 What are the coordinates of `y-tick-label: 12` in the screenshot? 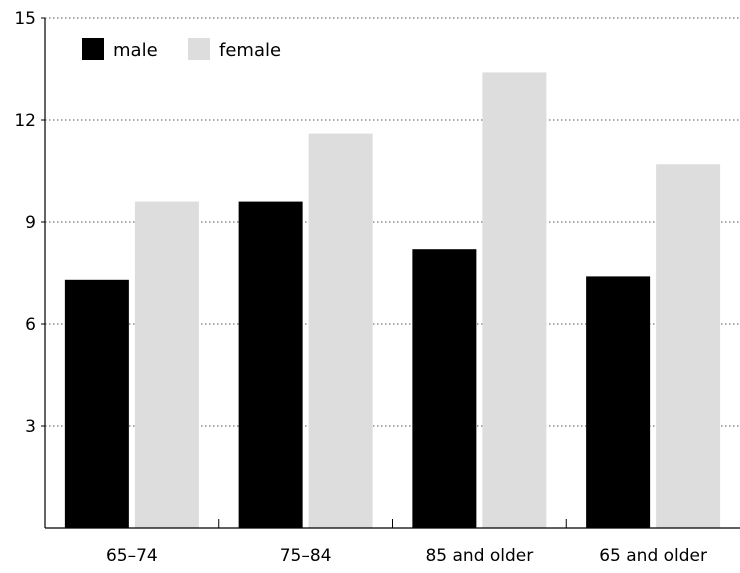 It's located at (25, 121).